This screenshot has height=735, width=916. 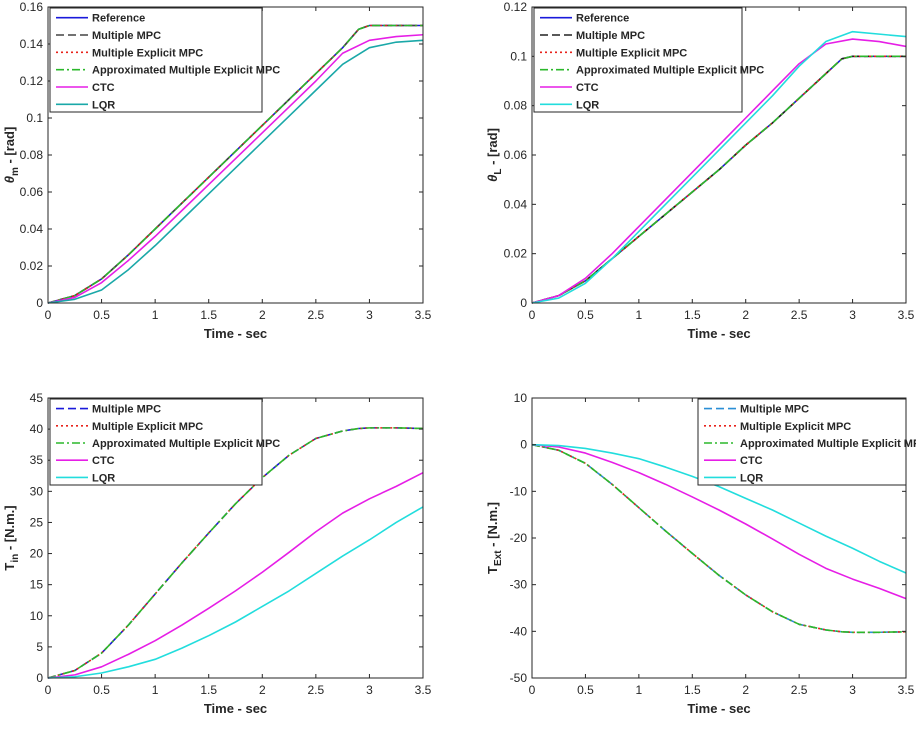 What do you see at coordinates (37, 429) in the screenshot?
I see `y-tick-label: 40` at bounding box center [37, 429].